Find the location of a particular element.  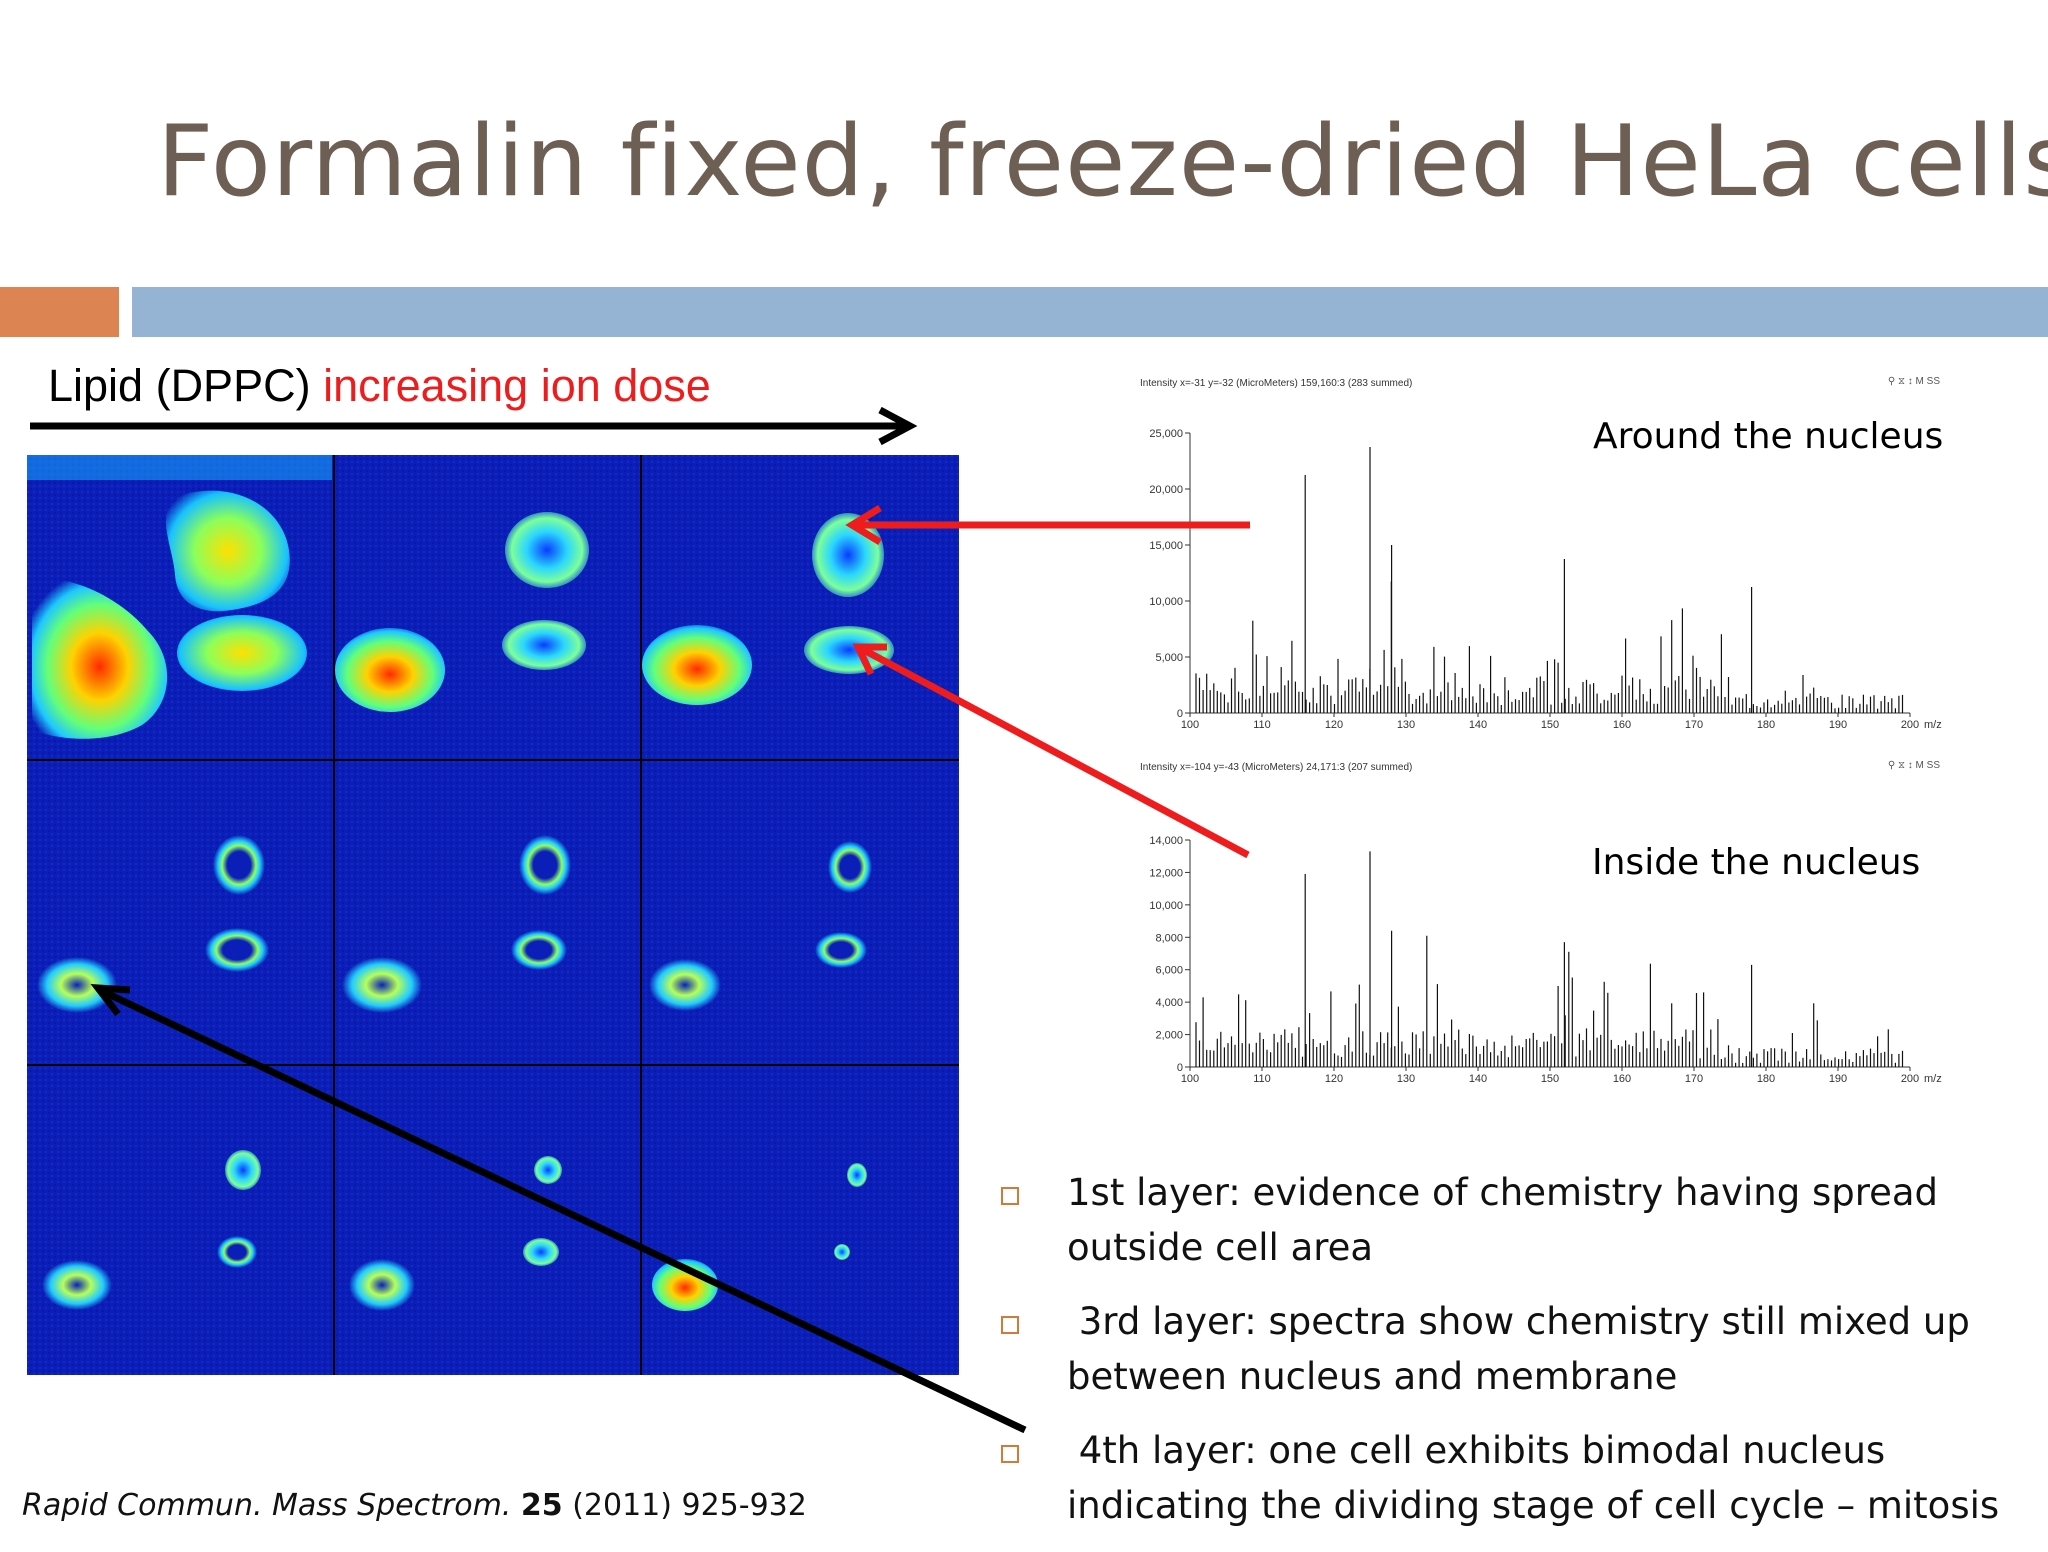

region-label: Around the nucleus is located at coordinates (1768, 436).